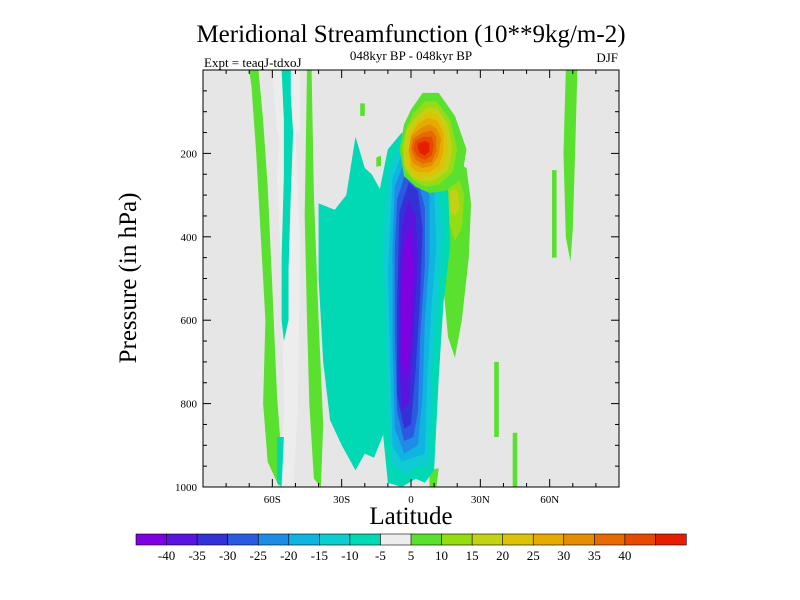 The image size is (800, 600). Describe the element at coordinates (502, 555) in the screenshot. I see `colorbar-label: 20` at that location.